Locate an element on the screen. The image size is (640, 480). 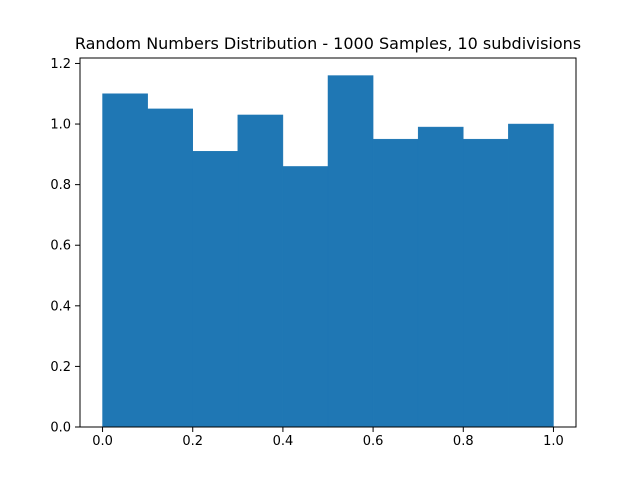
x-tick-label: 0.2 is located at coordinates (192, 441).